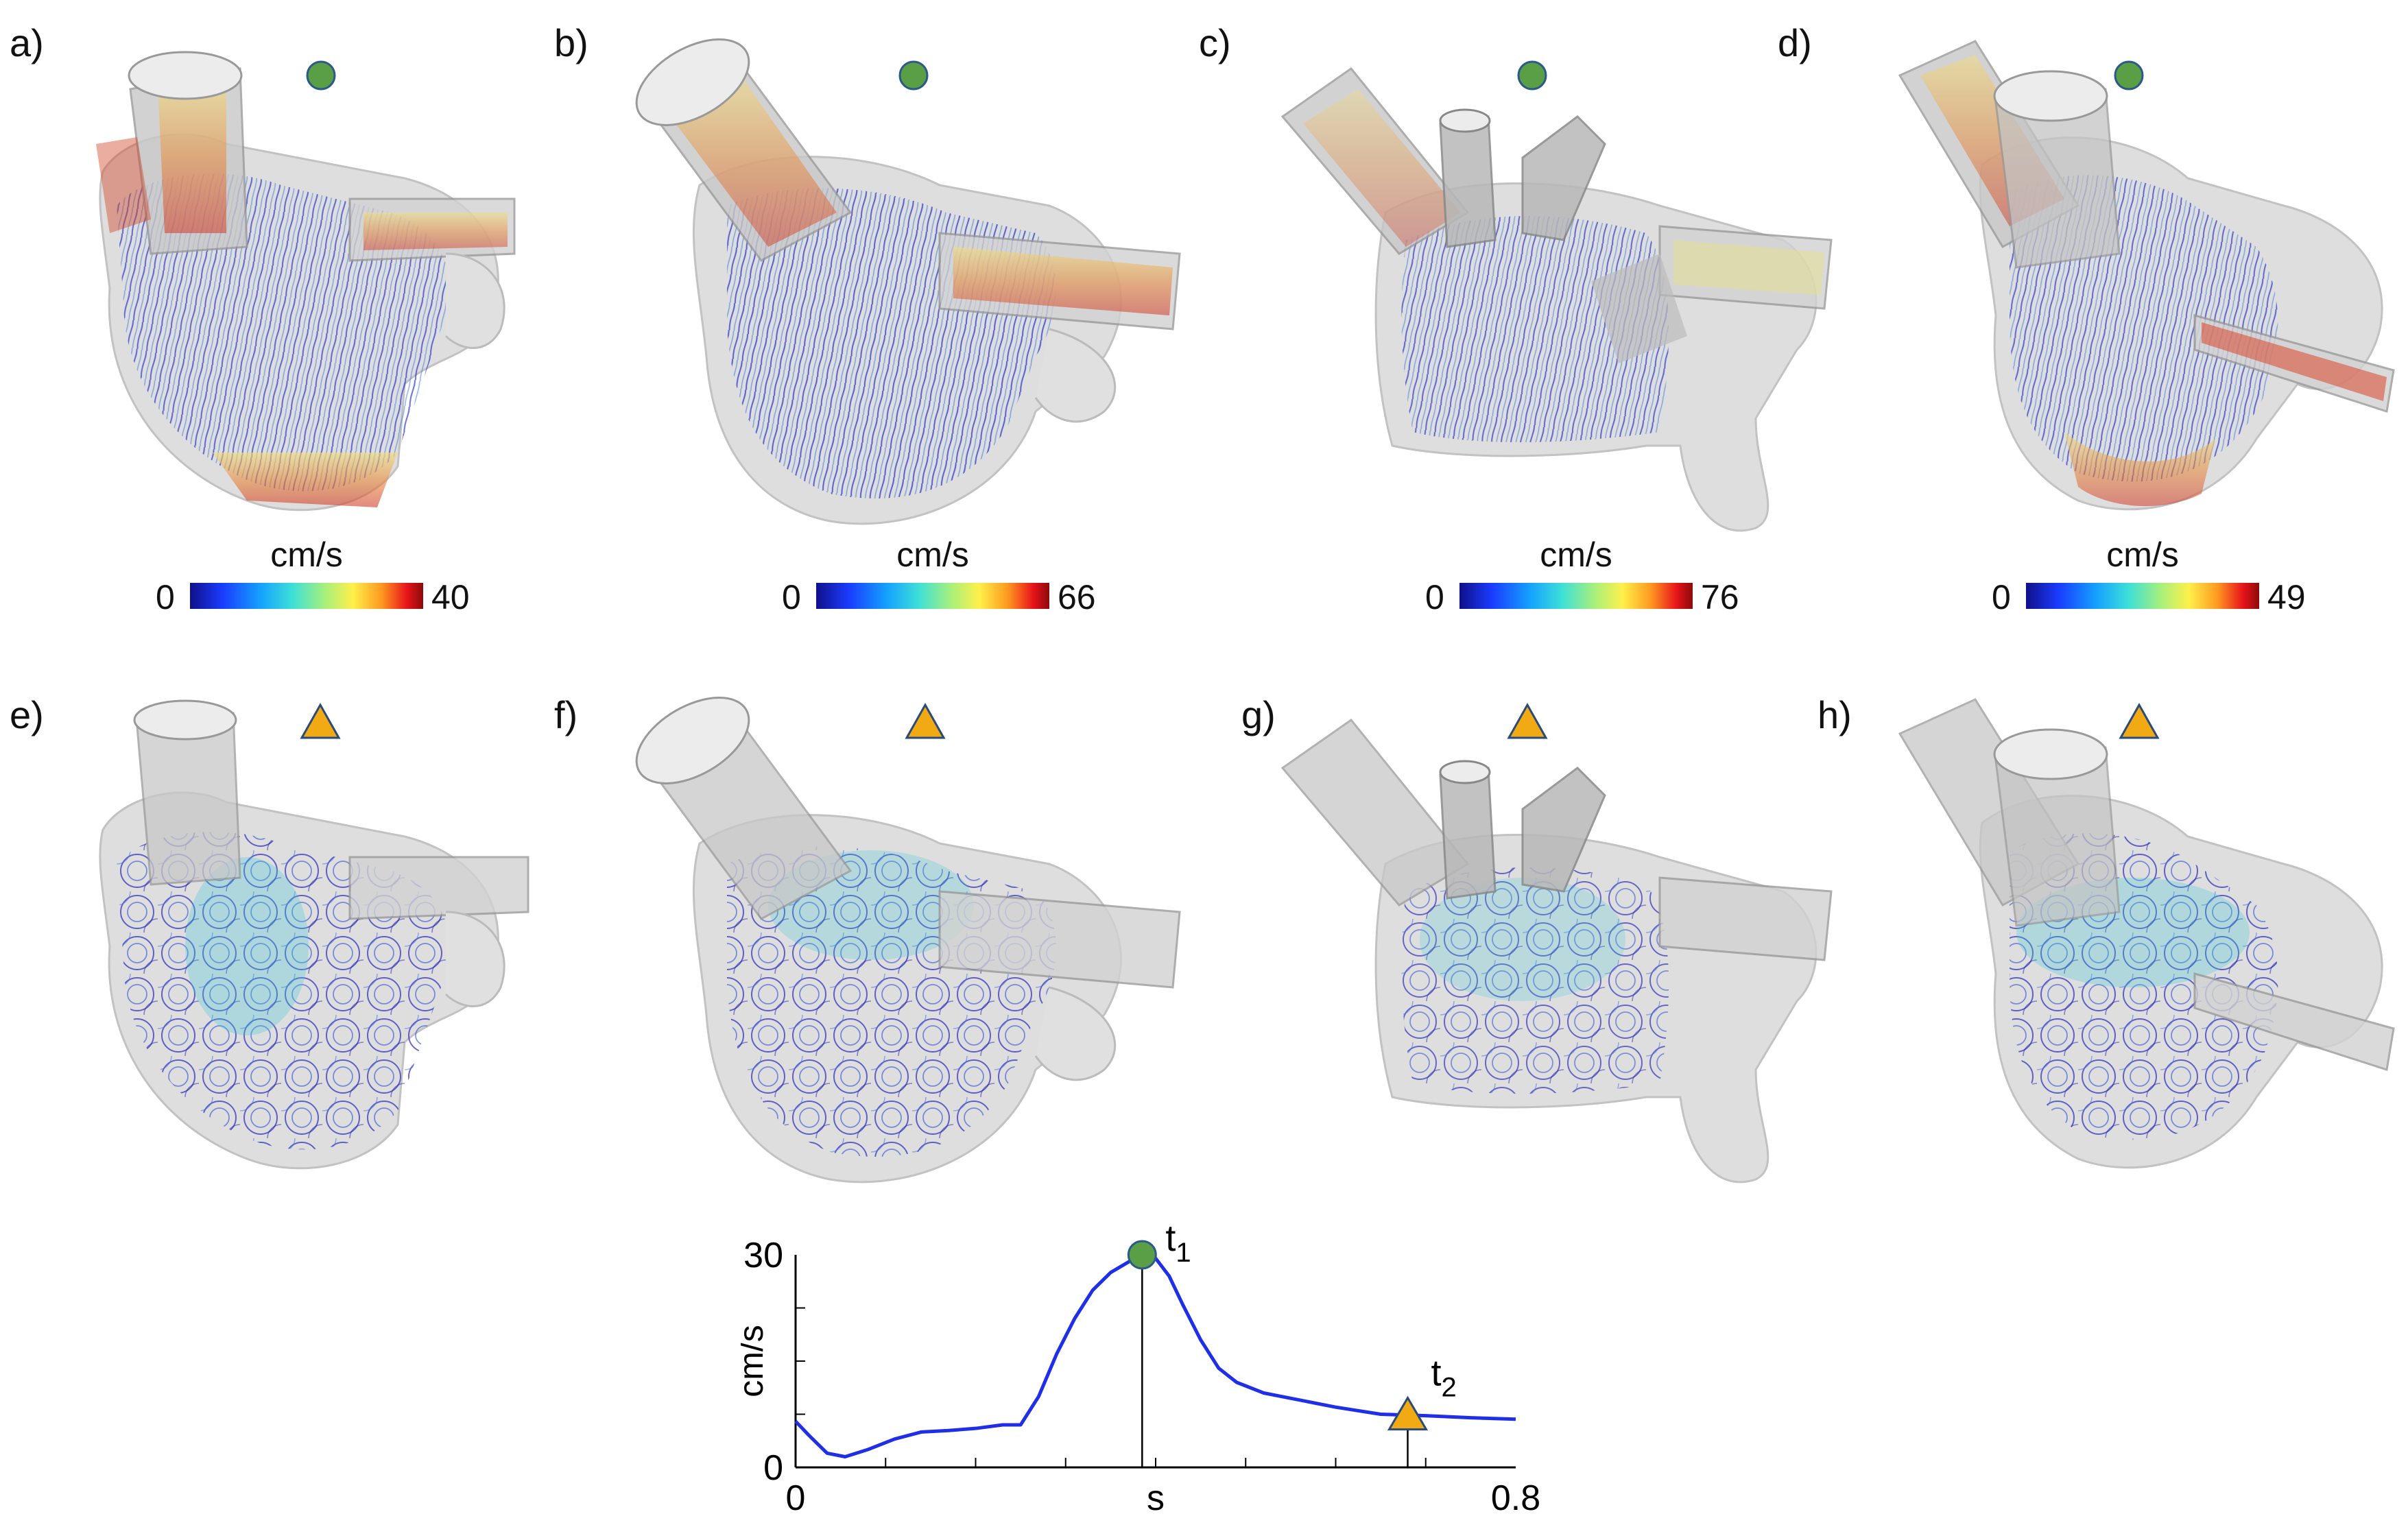  Describe the element at coordinates (306, 282) in the screenshot. I see `atrium-rendering-a` at that location.